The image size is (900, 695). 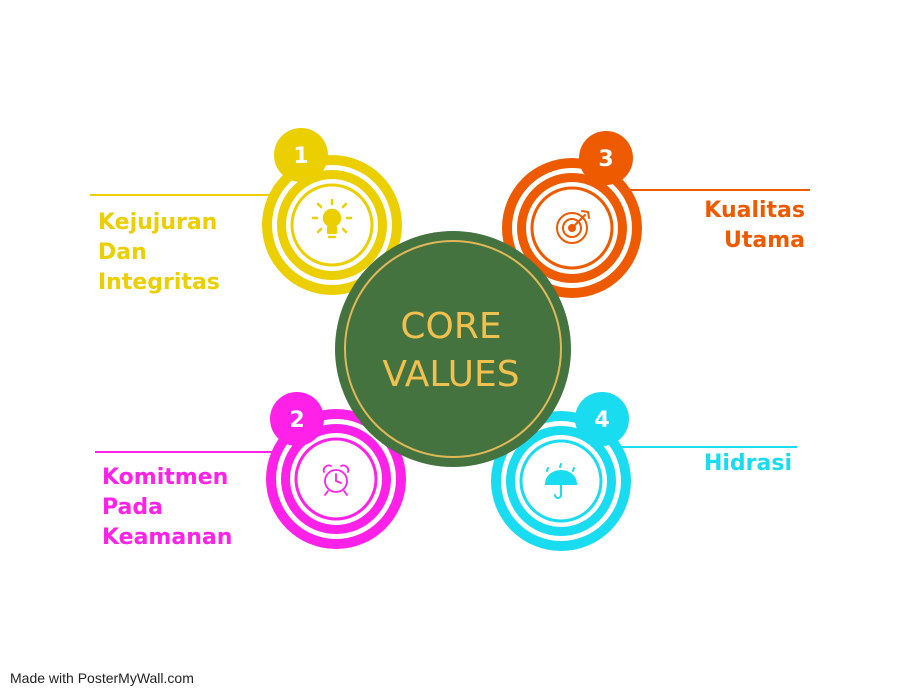 What do you see at coordinates (158, 222) in the screenshot?
I see `value-label-1-line: Kejujuran` at bounding box center [158, 222].